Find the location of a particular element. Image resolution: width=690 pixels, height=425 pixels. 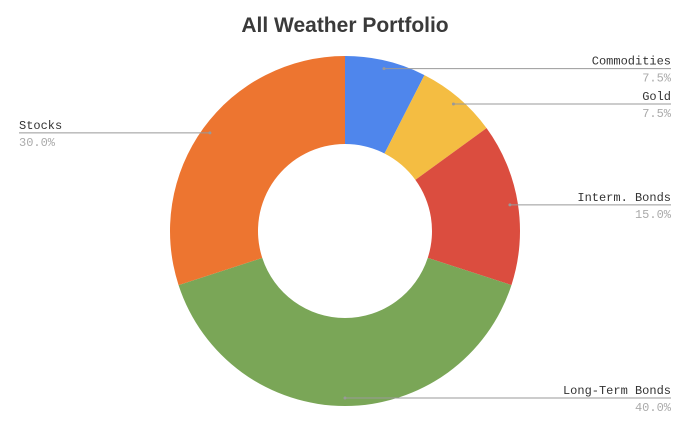

chart-title: All Weather Portfolio is located at coordinates (345, 25).